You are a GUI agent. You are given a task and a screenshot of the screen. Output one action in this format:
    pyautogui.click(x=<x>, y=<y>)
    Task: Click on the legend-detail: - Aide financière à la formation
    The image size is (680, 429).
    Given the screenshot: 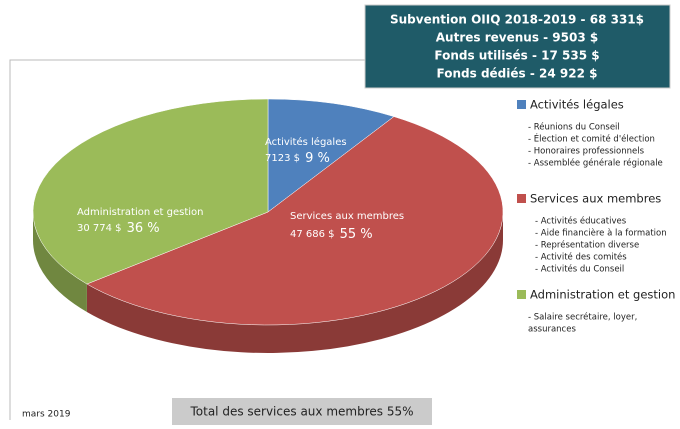 What is the action you would take?
    pyautogui.click(x=601, y=233)
    